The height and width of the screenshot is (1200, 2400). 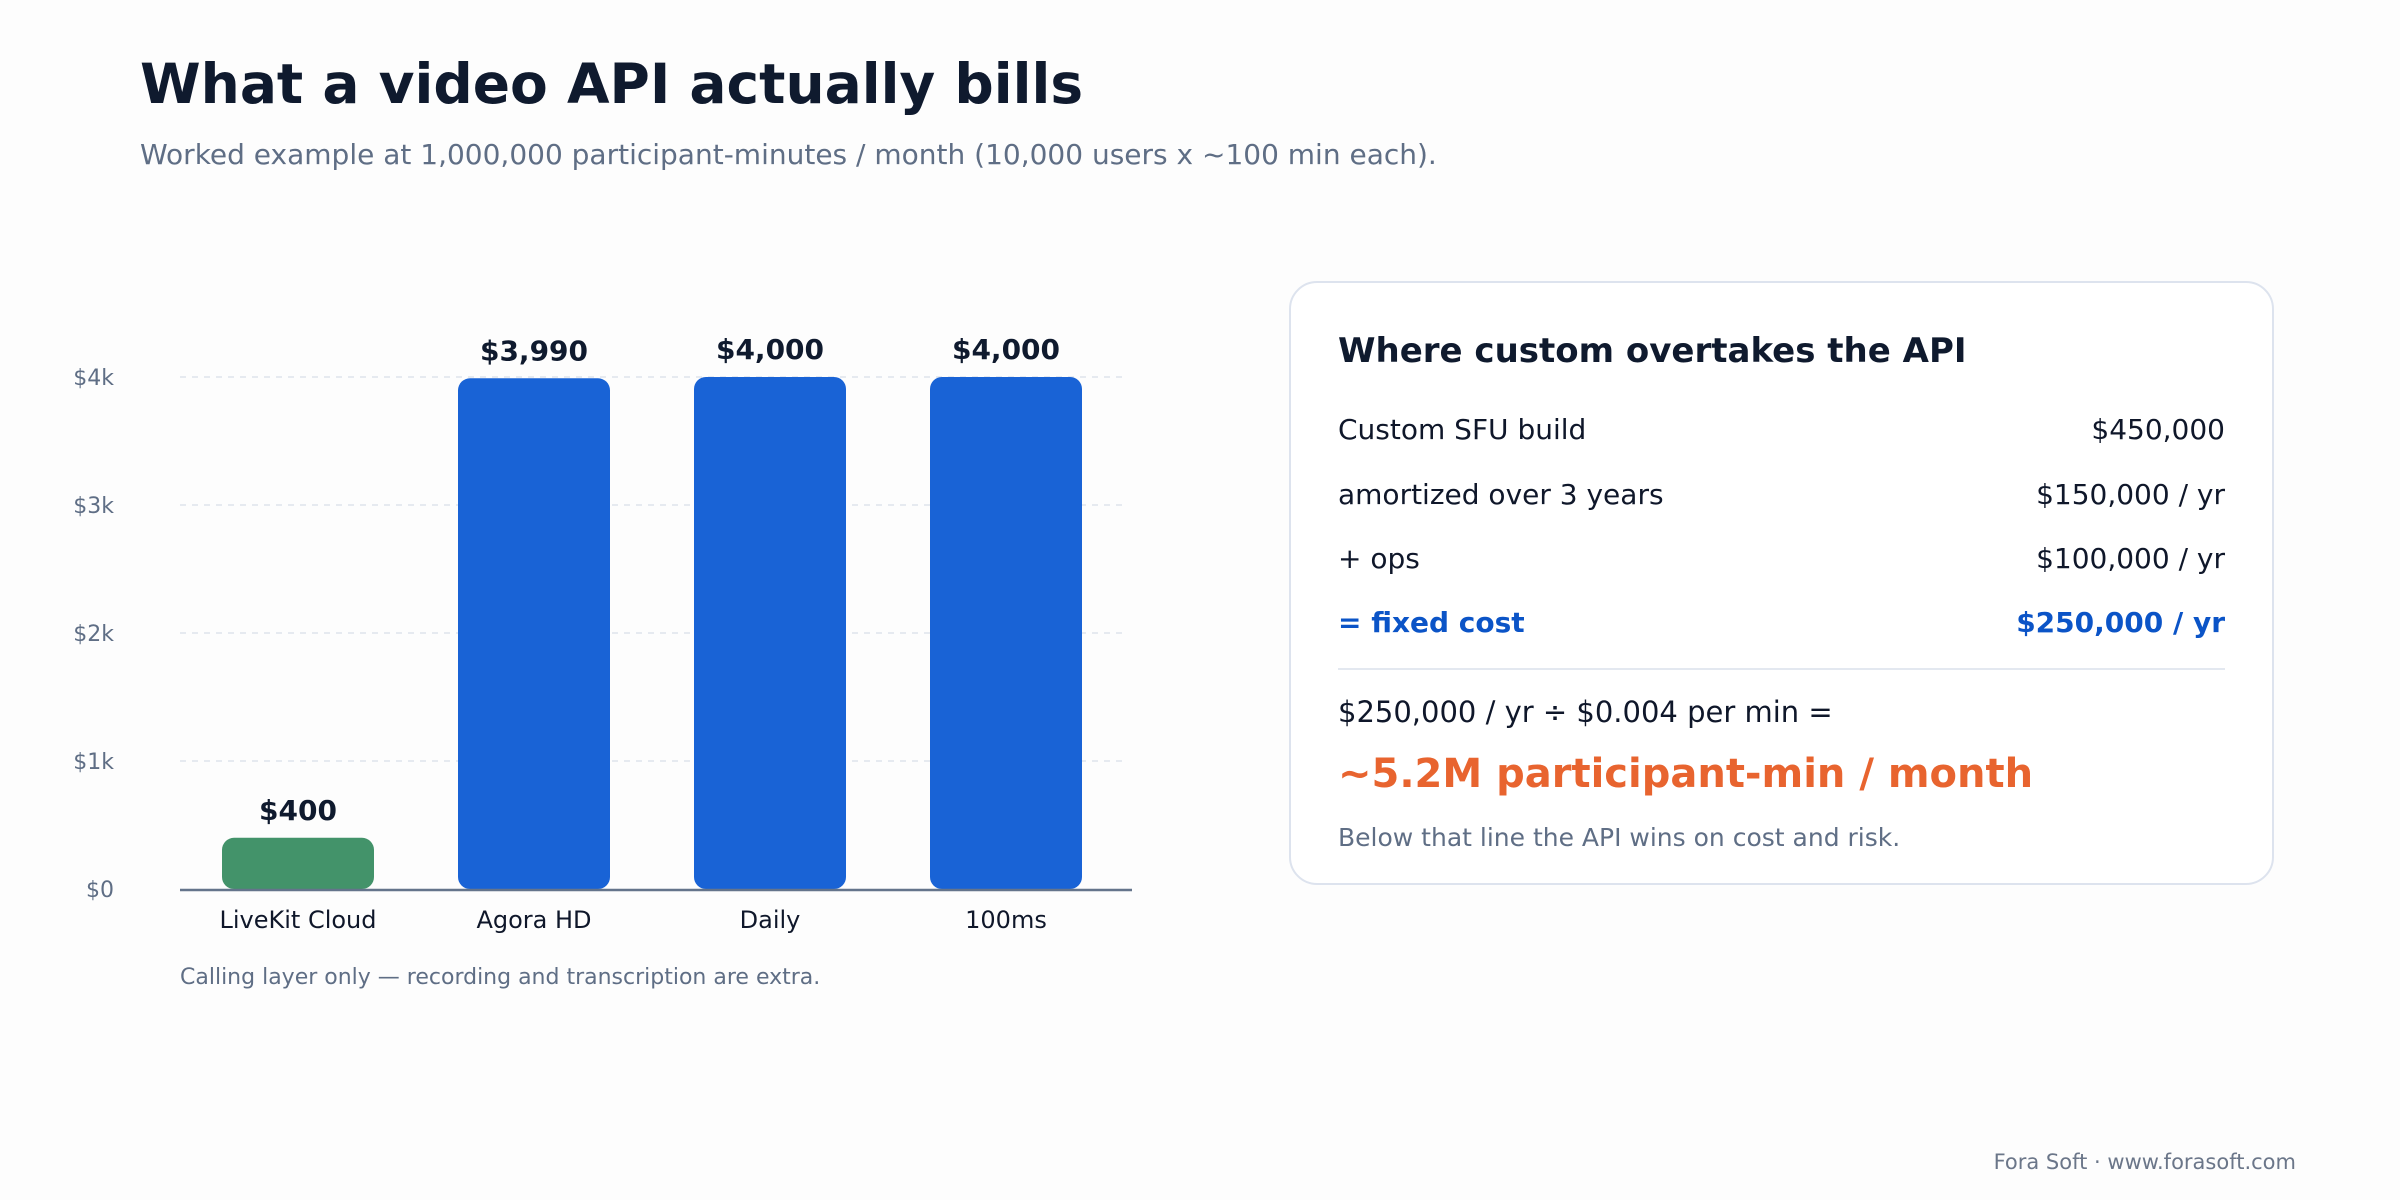 I want to click on cost-row-build: Custom SFU build $450,000, so click(x=1781, y=433).